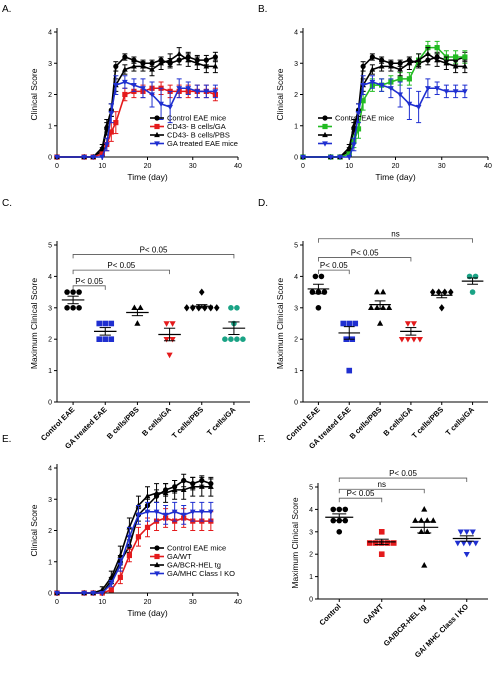 This screenshot has height=677, width=500. Describe the element at coordinates (196, 118) in the screenshot. I see `legend-label: Control EAE mice` at that location.